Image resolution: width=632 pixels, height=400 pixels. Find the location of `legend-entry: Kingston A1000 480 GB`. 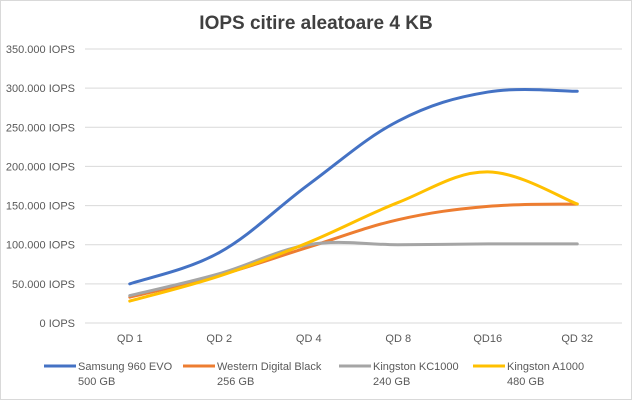

legend-entry: Kingston A1000 480 GB is located at coordinates (528, 374).